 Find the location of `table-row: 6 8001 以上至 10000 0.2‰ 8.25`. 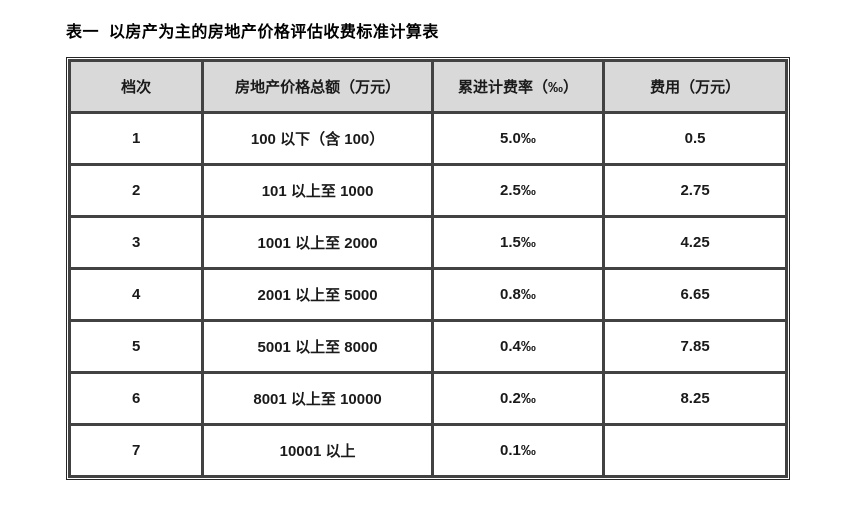

table-row: 6 8001 以上至 10000 0.2‰ 8.25 is located at coordinates (427, 398).